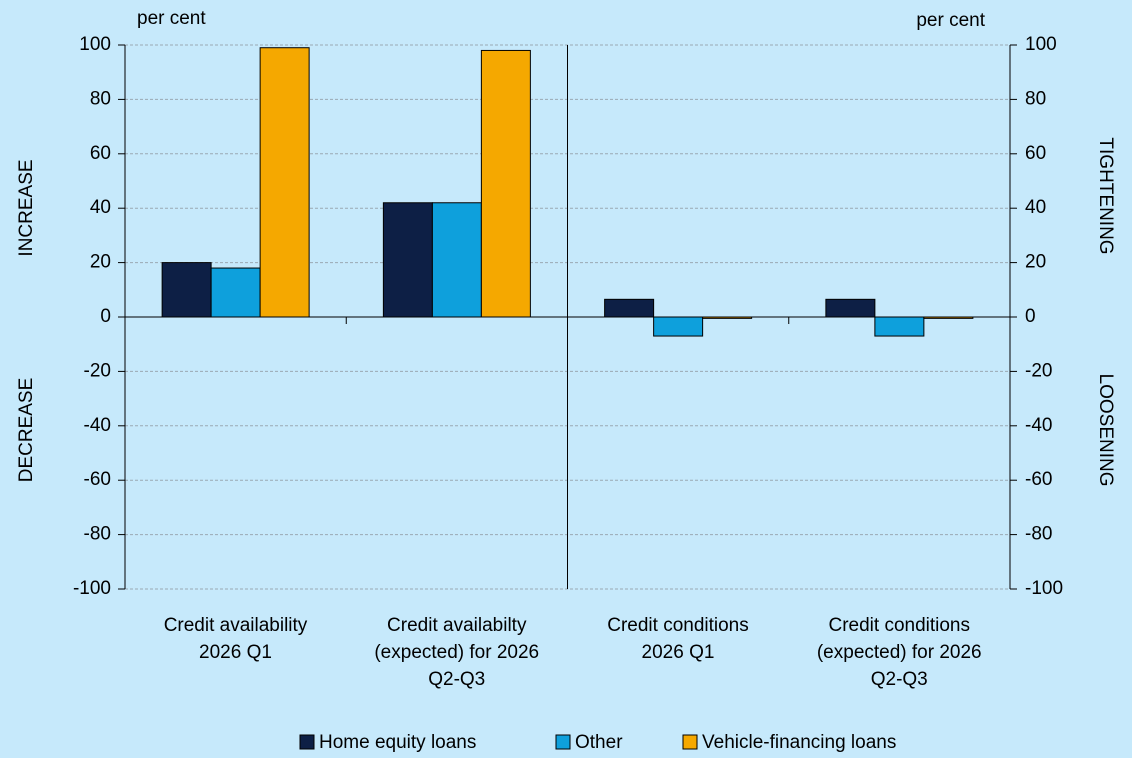 This screenshot has height=758, width=1132. I want to click on y2-tick-label: -60, so click(1038, 479).